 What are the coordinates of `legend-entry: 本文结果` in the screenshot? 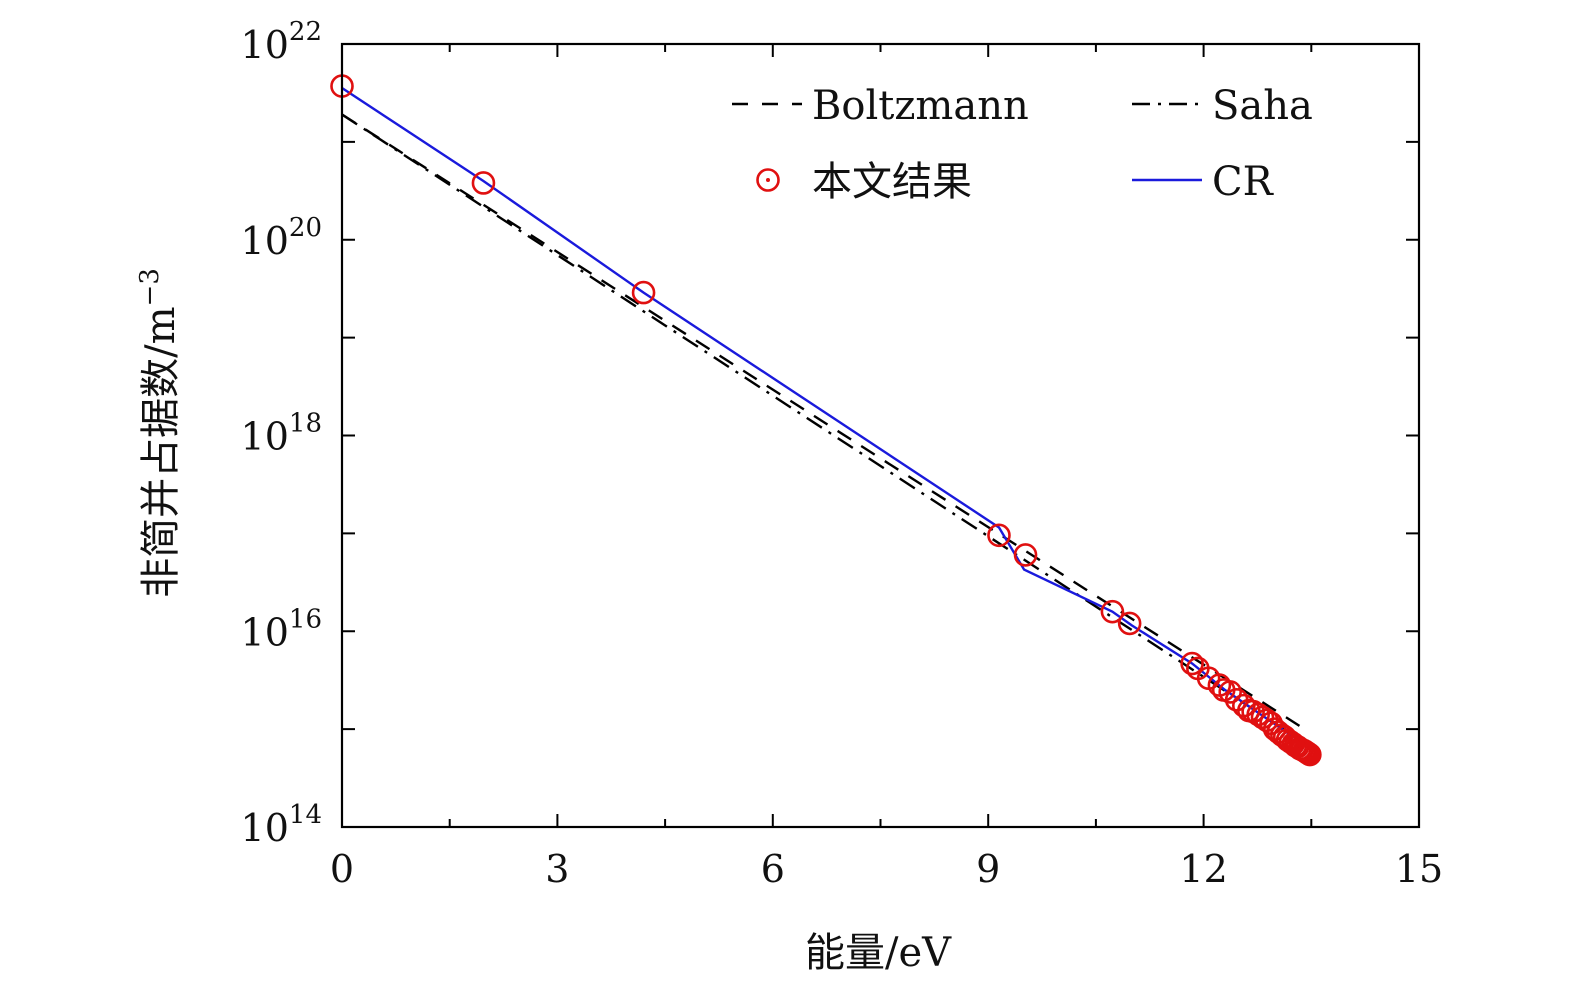 It's located at (864, 182).